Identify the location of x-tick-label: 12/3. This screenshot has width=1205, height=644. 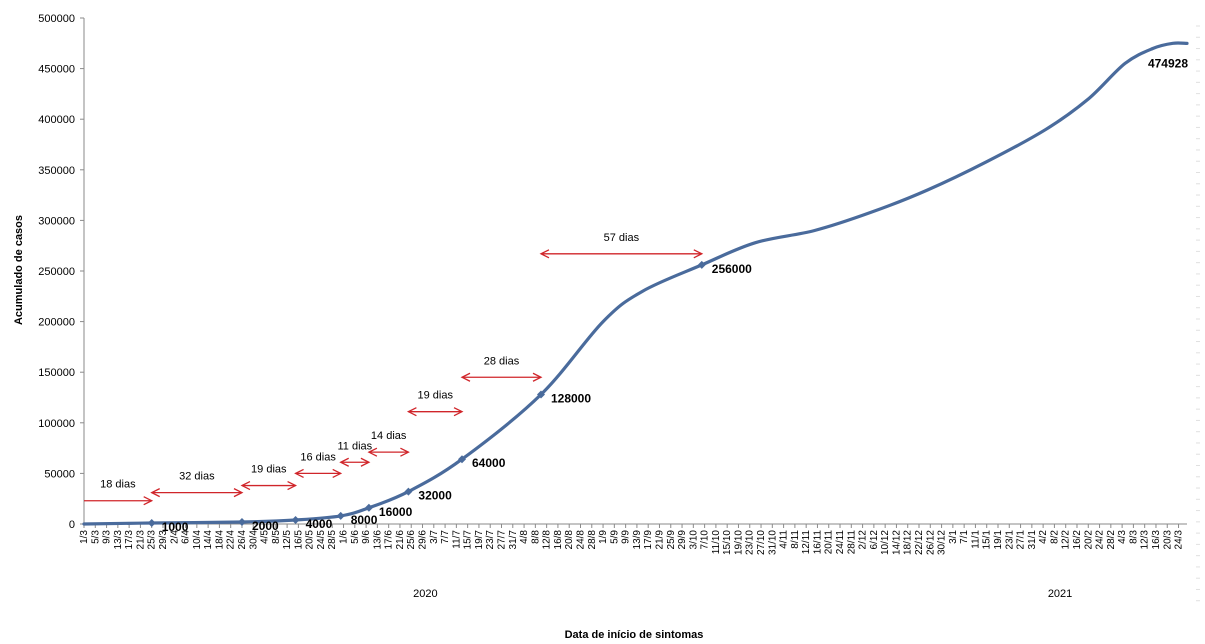
(1145, 540).